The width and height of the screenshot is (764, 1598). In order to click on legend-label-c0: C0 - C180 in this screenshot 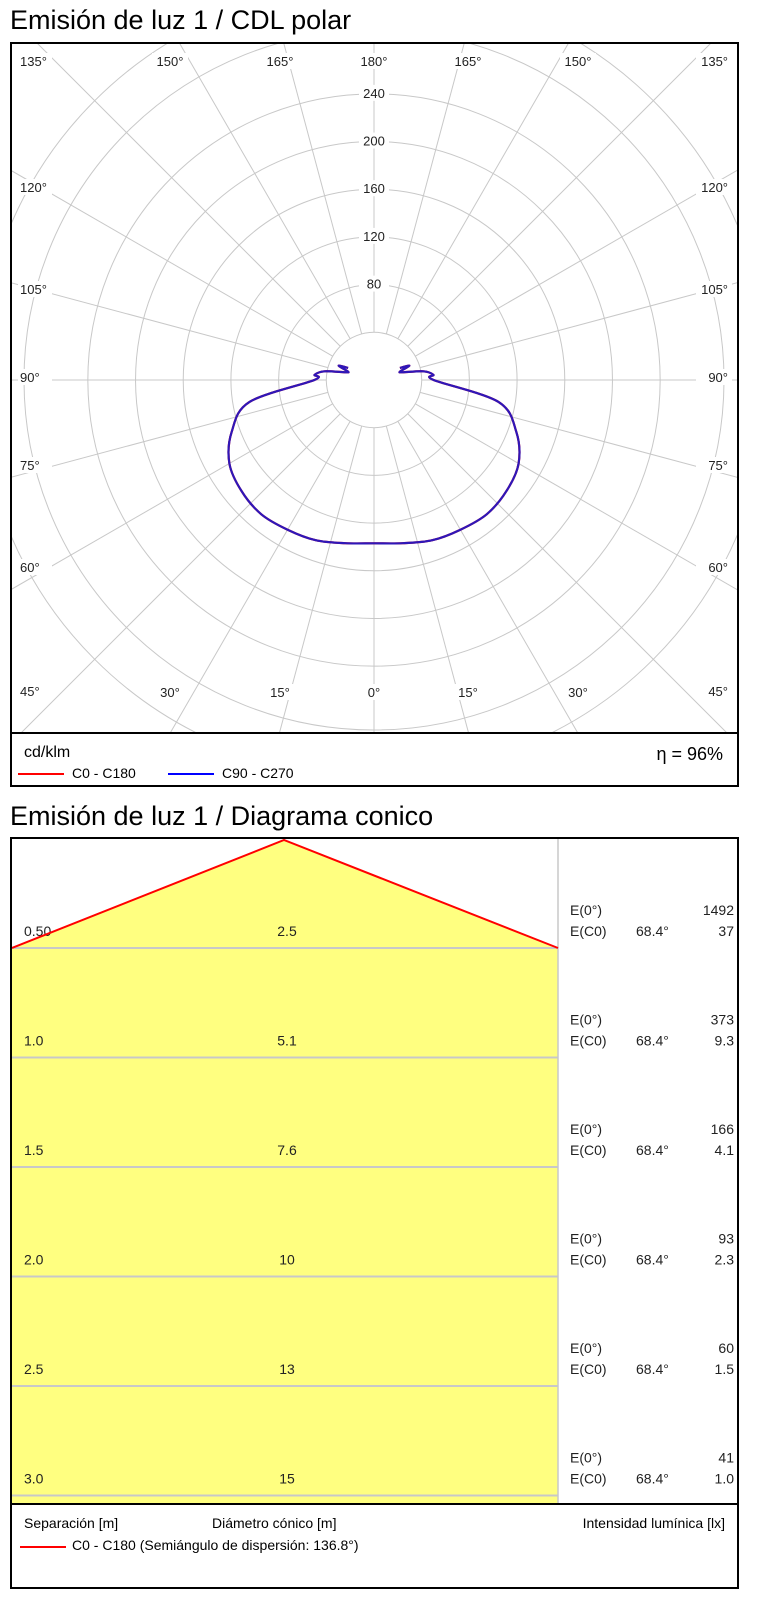, I will do `click(104, 773)`.